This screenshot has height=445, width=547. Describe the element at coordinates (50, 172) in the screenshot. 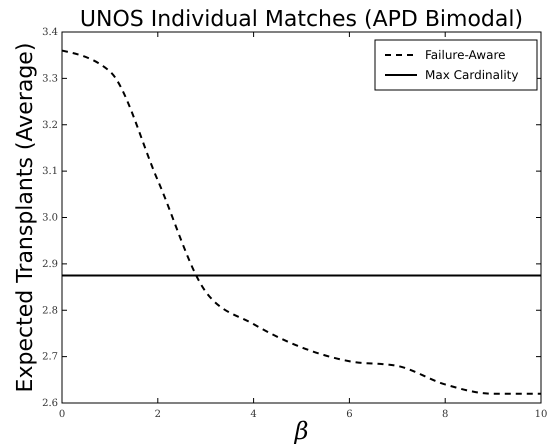

I see `y-tick-label: 3.1` at that location.